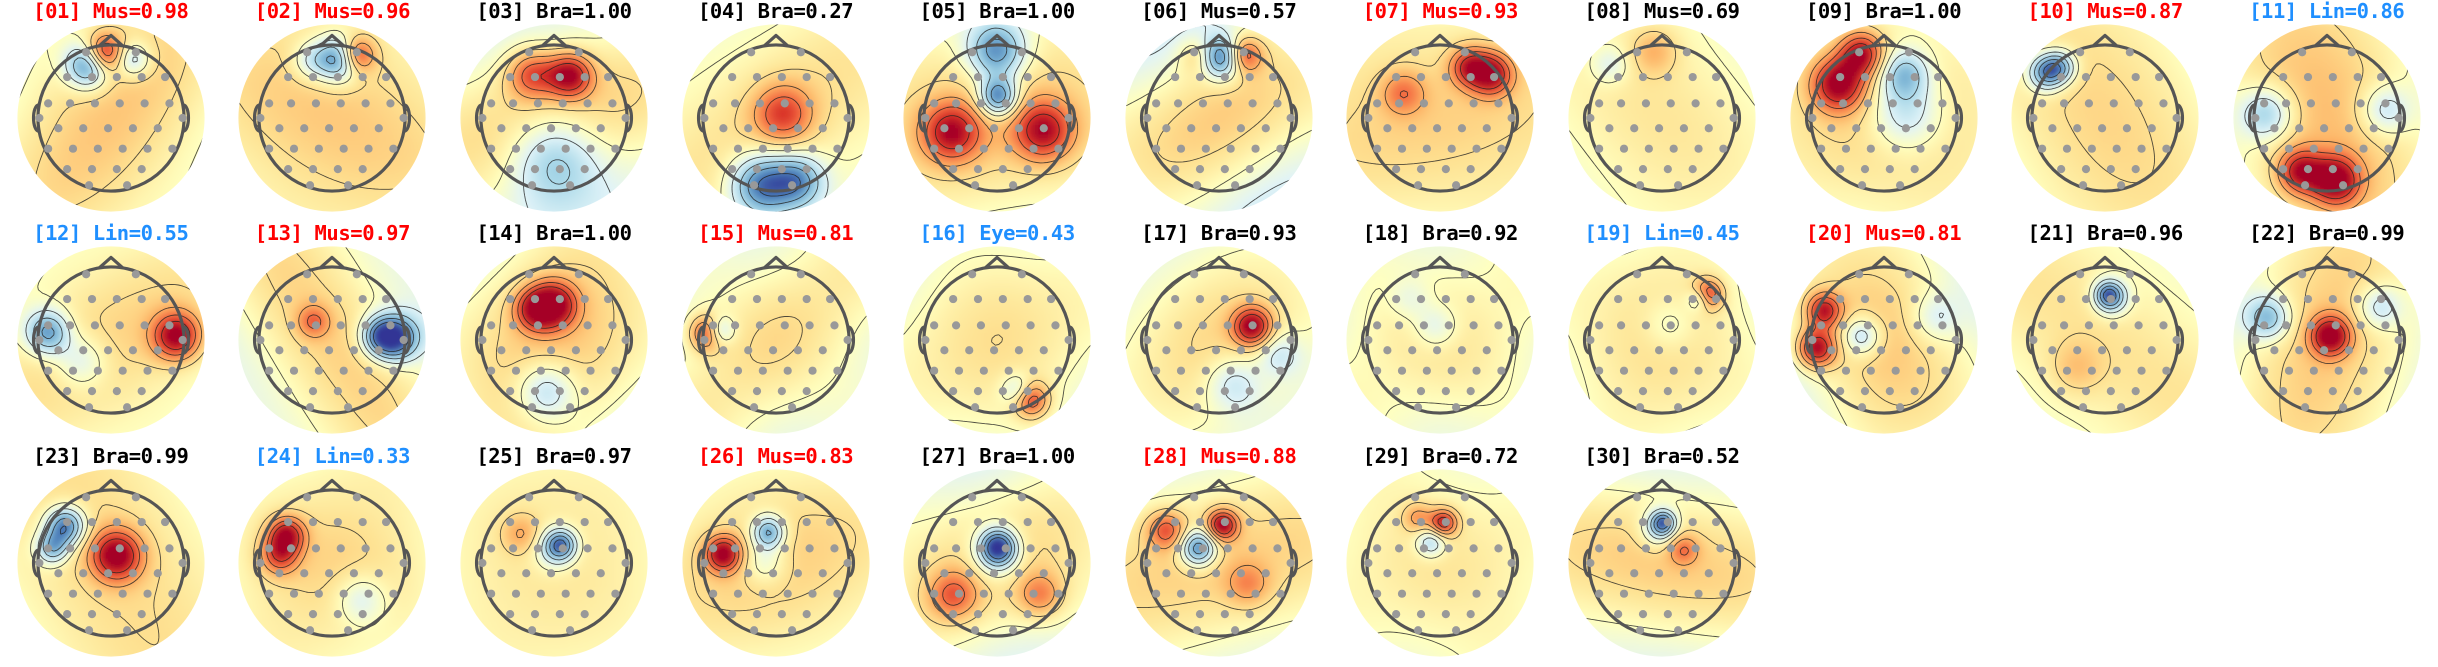  What do you see at coordinates (1883, 233) in the screenshot?
I see `component-label: [20] Mus=0.81` at bounding box center [1883, 233].